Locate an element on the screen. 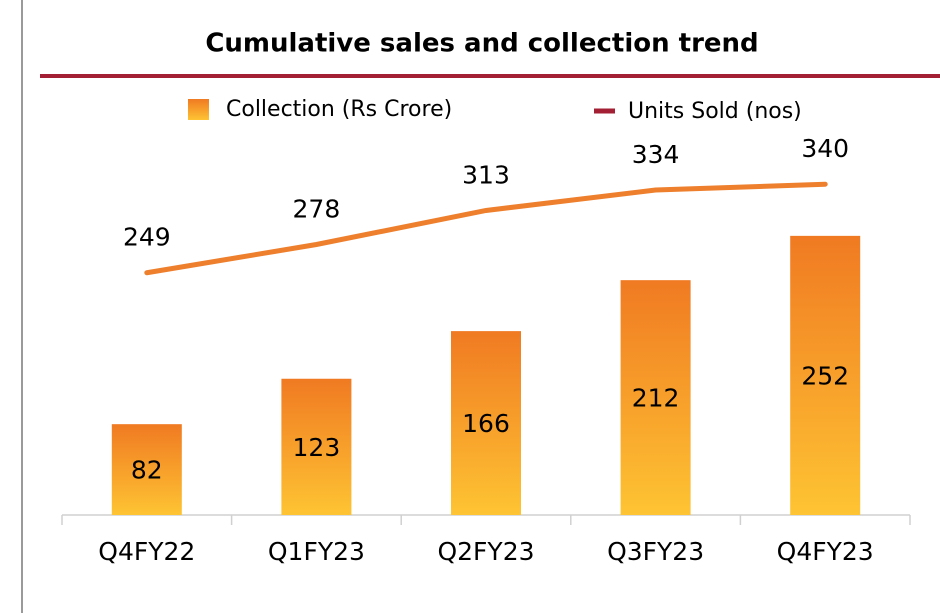 This screenshot has width=940, height=613. x-tick-label: Q2FY23 is located at coordinates (485, 551).